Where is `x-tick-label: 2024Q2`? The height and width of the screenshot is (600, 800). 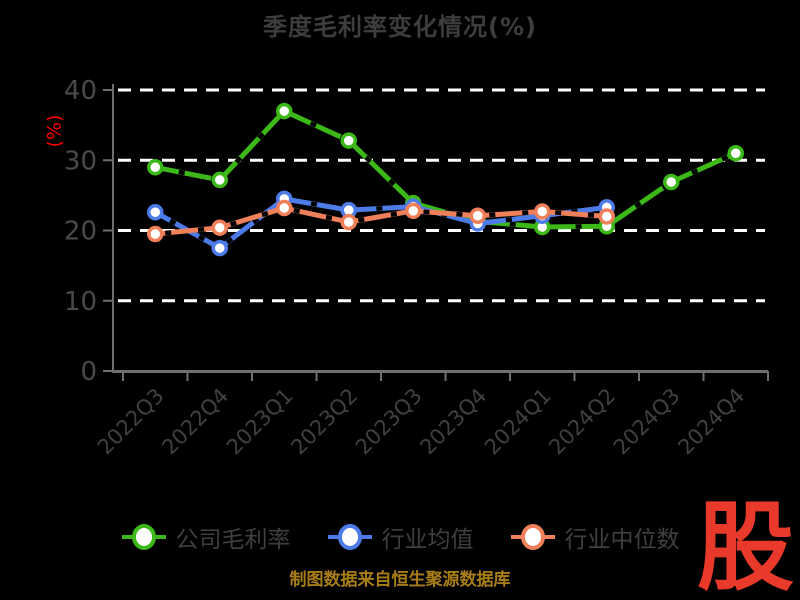
x-tick-label: 2024Q2 is located at coordinates (582, 422).